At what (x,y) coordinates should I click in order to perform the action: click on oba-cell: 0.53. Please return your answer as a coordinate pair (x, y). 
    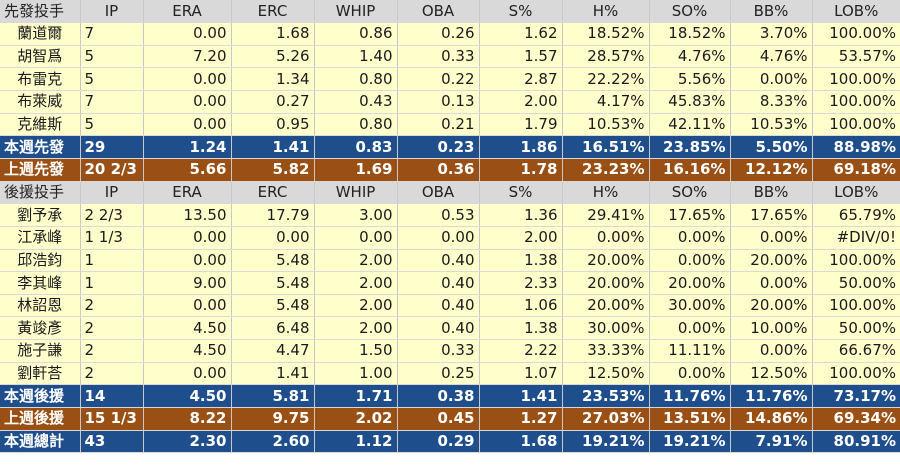
    Looking at the image, I should click on (438, 215).